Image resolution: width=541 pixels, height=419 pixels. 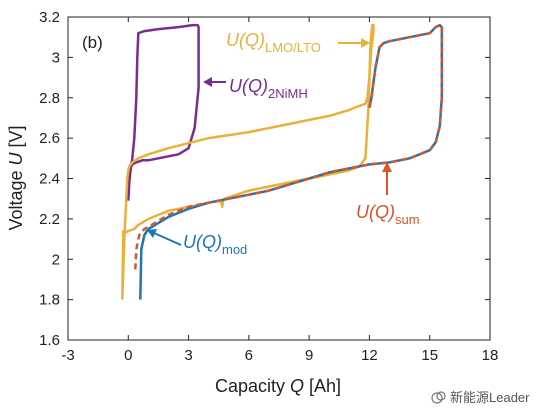 What do you see at coordinates (365, 43) in the screenshot?
I see `arrow-lmo-head` at bounding box center [365, 43].